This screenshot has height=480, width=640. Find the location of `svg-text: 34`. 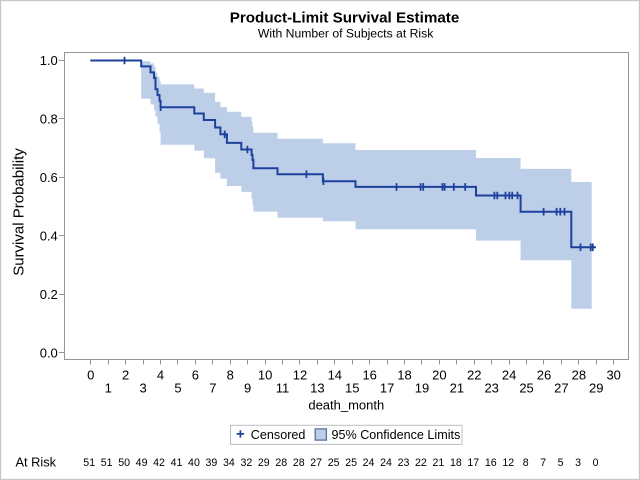

svg-text: 34 is located at coordinates (229, 463).